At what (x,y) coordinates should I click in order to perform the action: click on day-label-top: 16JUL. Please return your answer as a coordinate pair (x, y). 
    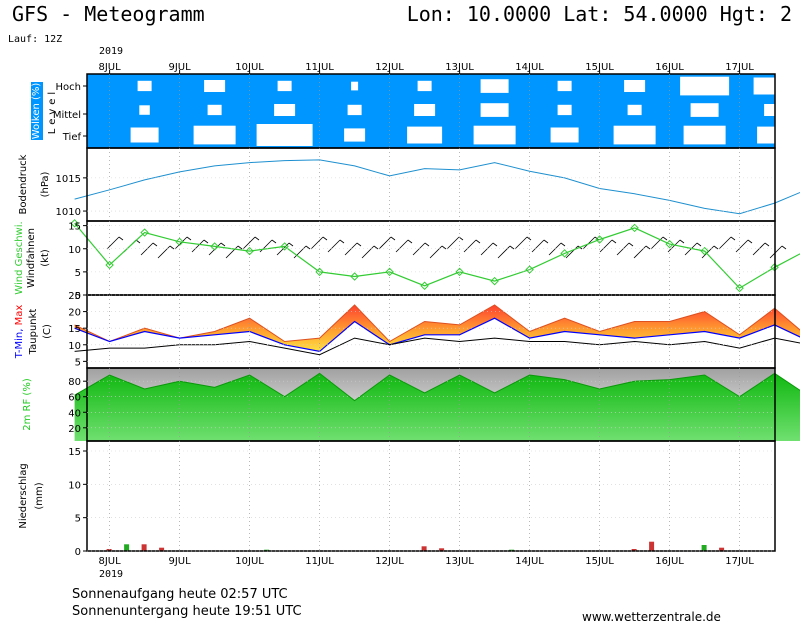
    Looking at the image, I should click on (669, 67).